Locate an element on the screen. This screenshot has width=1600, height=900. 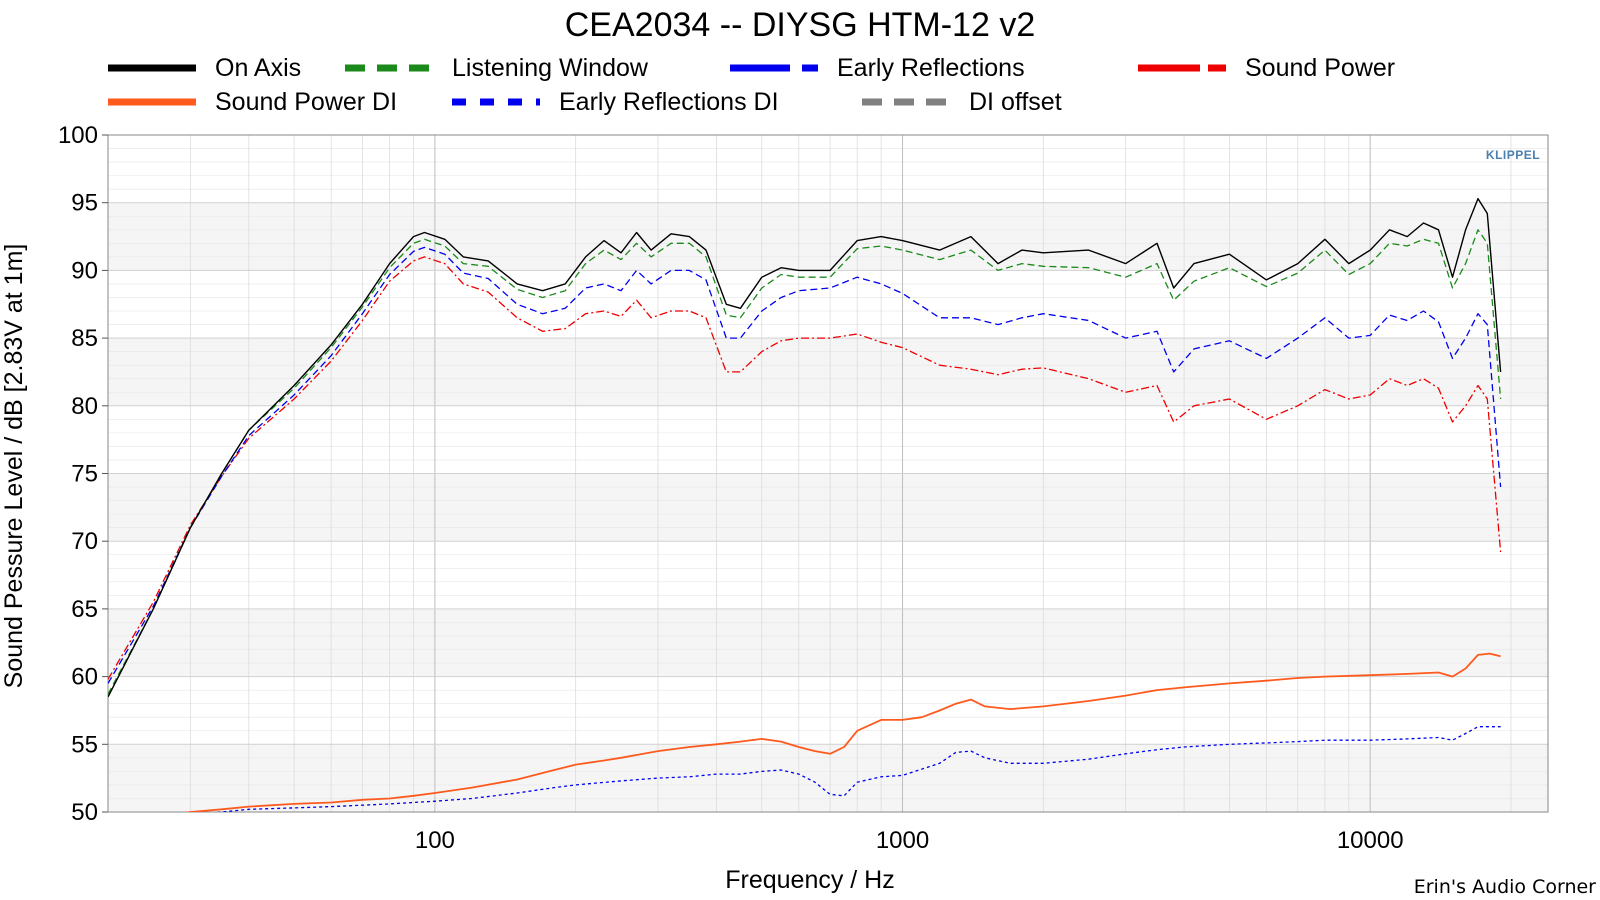
legend-label: Early Reflections DI is located at coordinates (669, 102).